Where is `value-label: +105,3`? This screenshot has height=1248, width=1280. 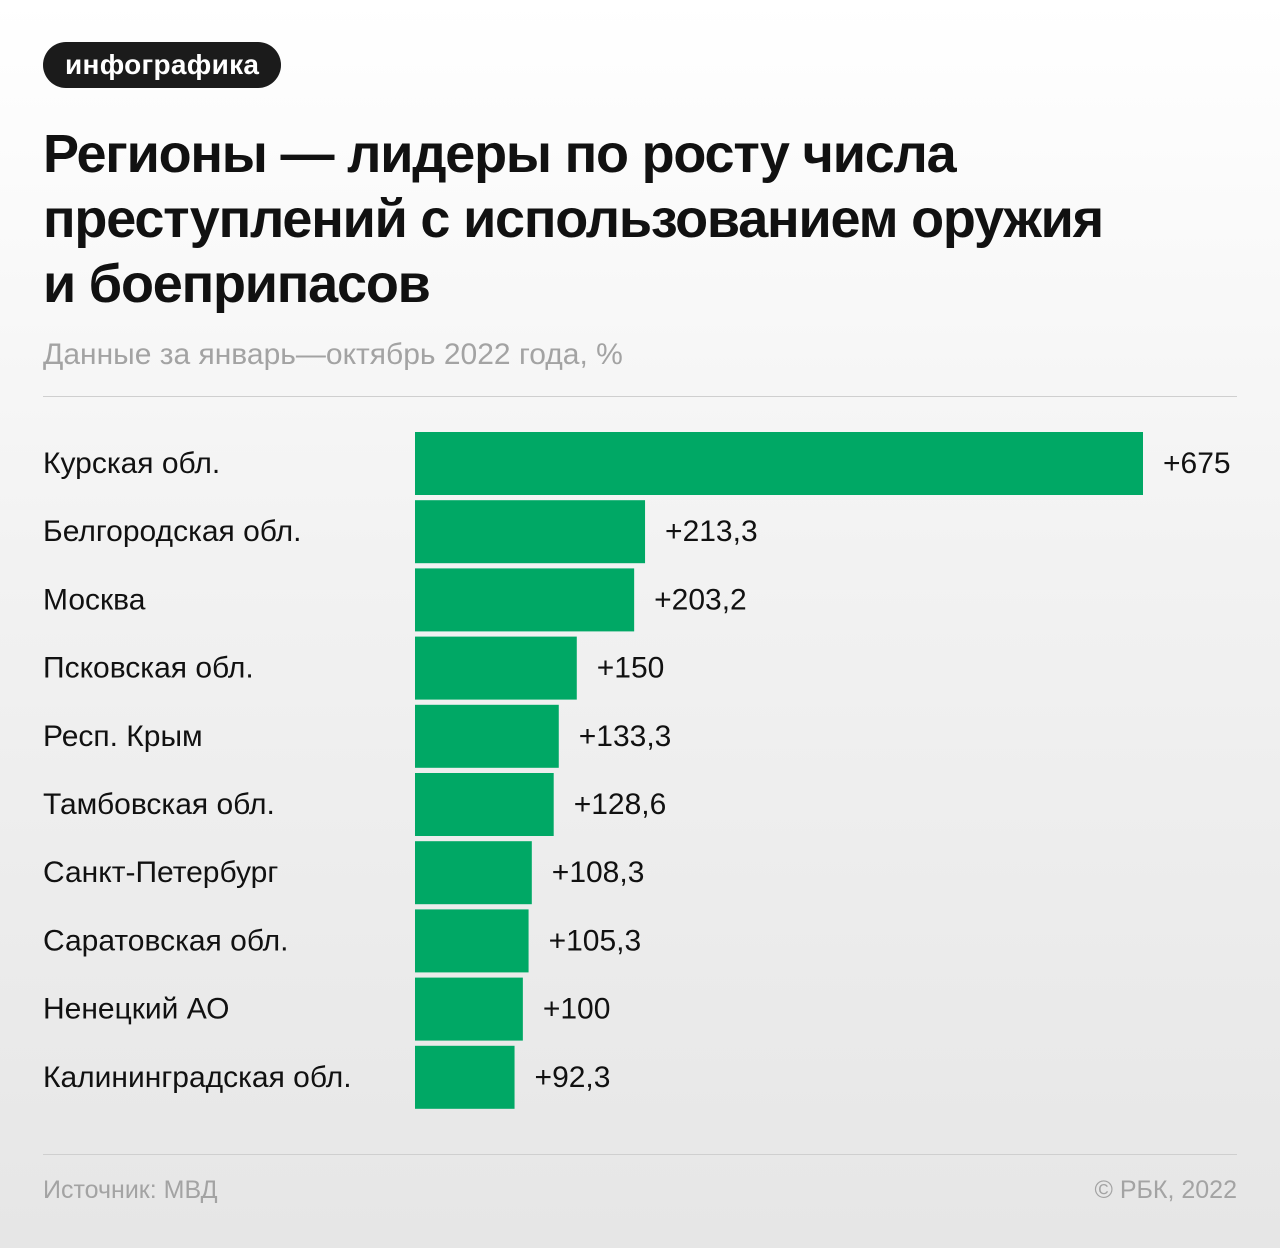
value-label: +105,3 is located at coordinates (595, 940).